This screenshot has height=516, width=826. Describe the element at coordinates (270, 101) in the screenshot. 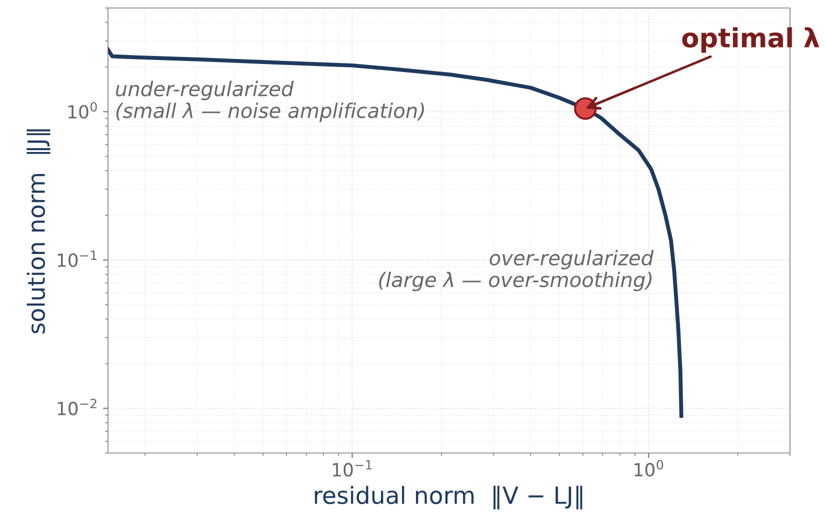

I see `annotation: under-regularized (small λ — noise amplification)` at that location.